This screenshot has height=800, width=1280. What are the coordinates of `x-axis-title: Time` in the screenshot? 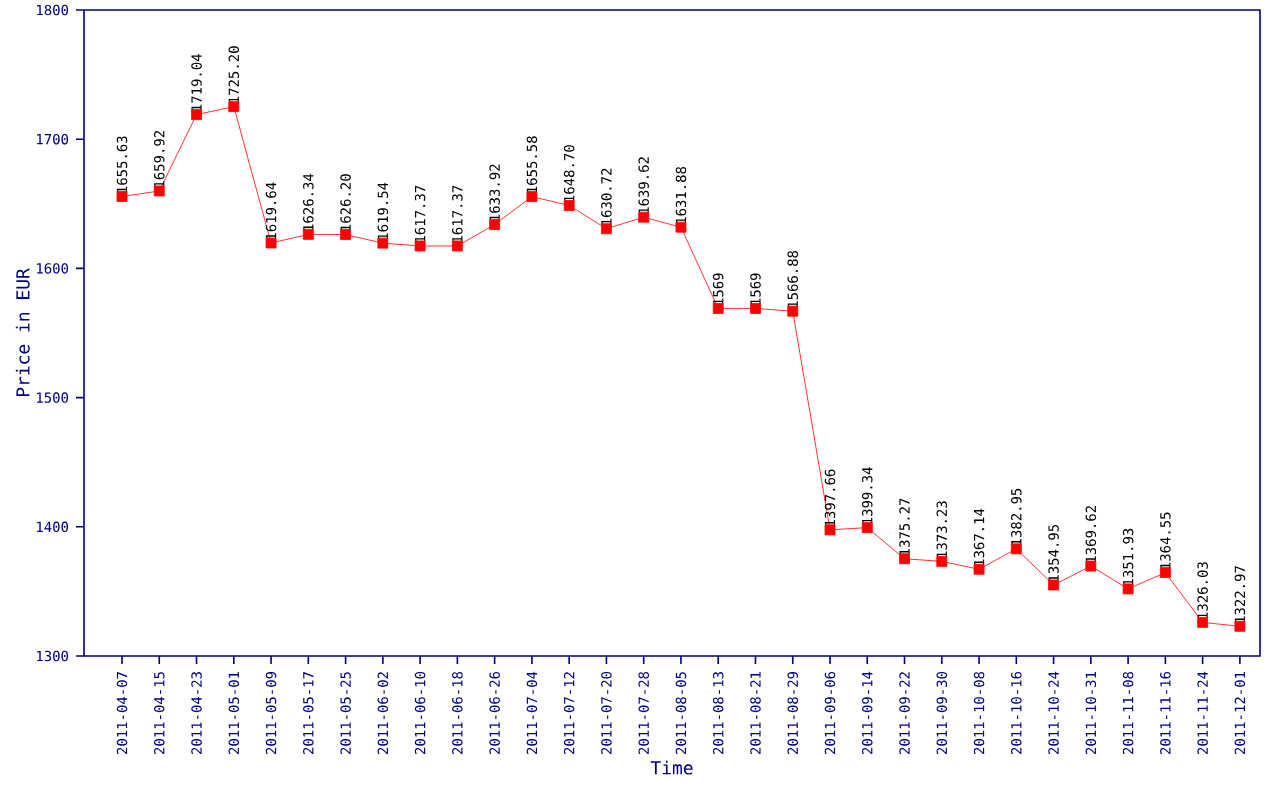 It's located at (671, 767).